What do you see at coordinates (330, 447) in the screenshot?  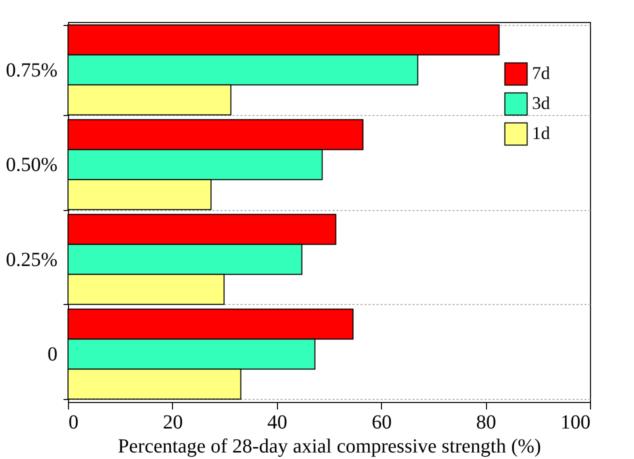 I see `x-axis-title: Percentage of 28-day axial compressive strength (%)` at bounding box center [330, 447].